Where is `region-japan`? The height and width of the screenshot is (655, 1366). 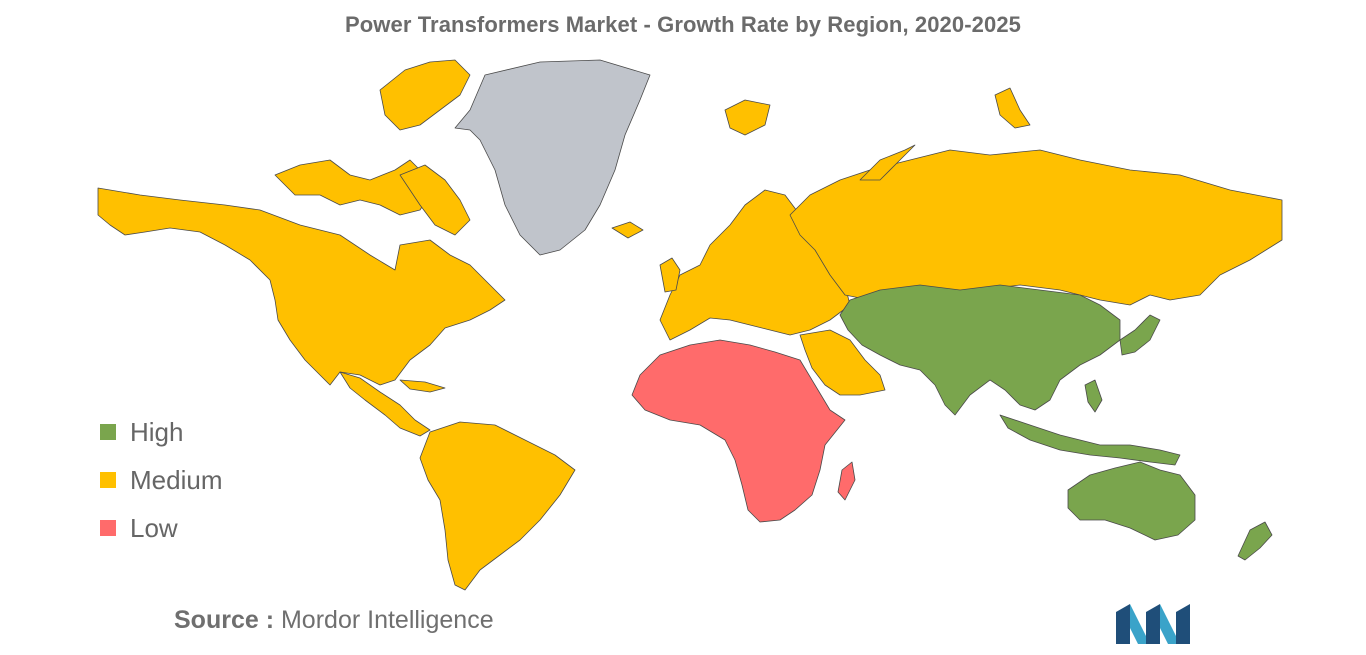 region-japan is located at coordinates (1140, 335).